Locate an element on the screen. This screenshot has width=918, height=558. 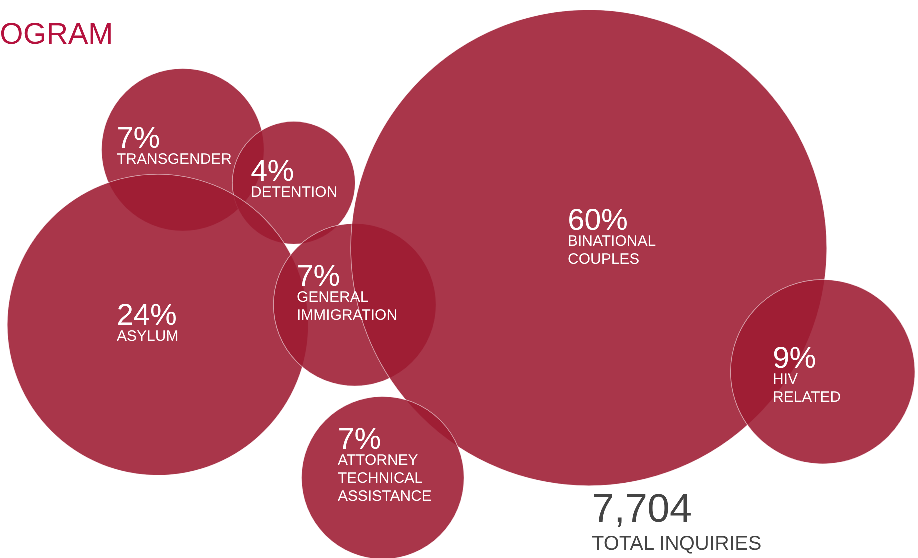
text: 7,704 is located at coordinates (642, 509).